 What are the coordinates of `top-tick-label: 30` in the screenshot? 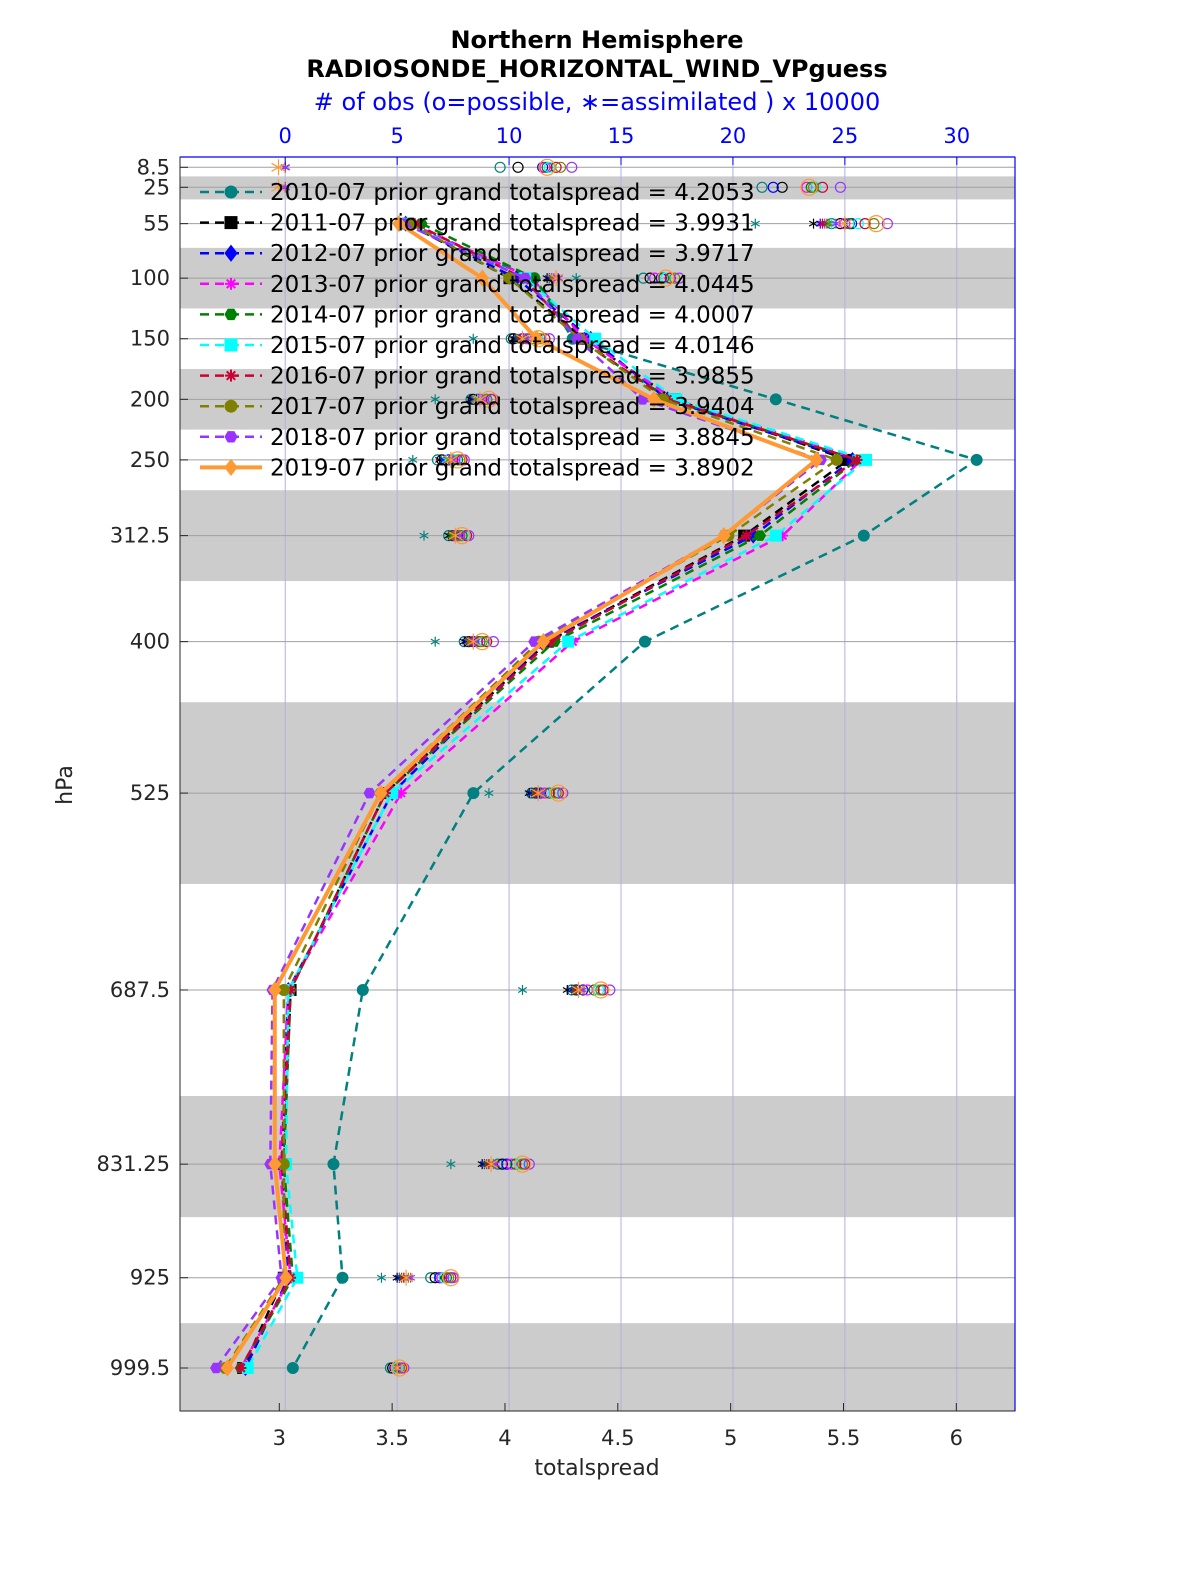 It's located at (956, 136).